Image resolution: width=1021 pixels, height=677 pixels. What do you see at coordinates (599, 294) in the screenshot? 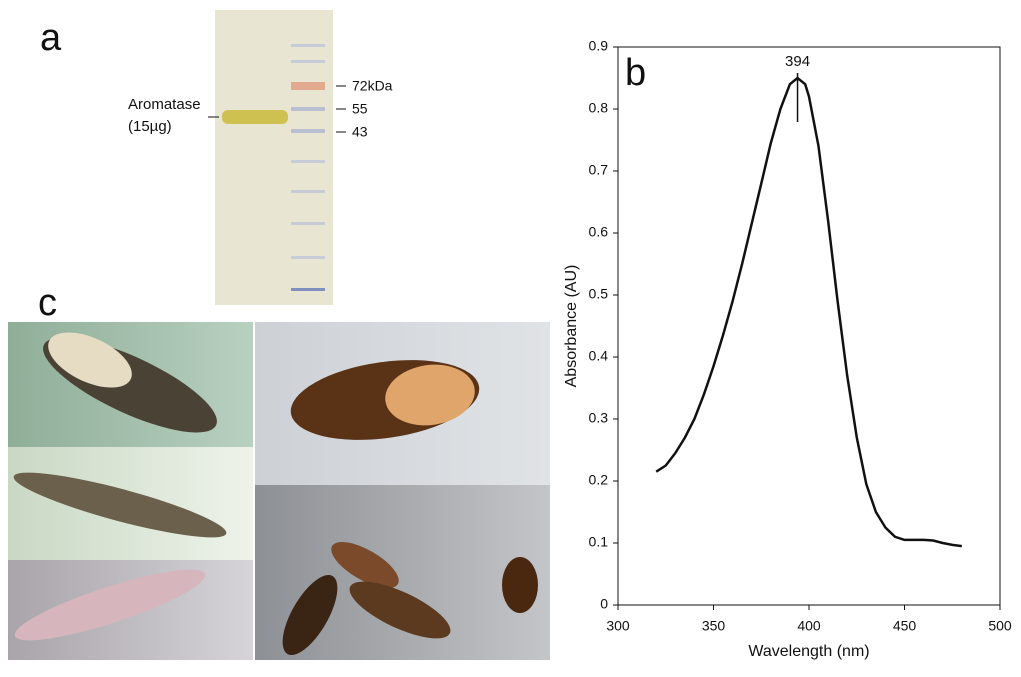
I see `y-tick-label: 0.5` at bounding box center [599, 294].